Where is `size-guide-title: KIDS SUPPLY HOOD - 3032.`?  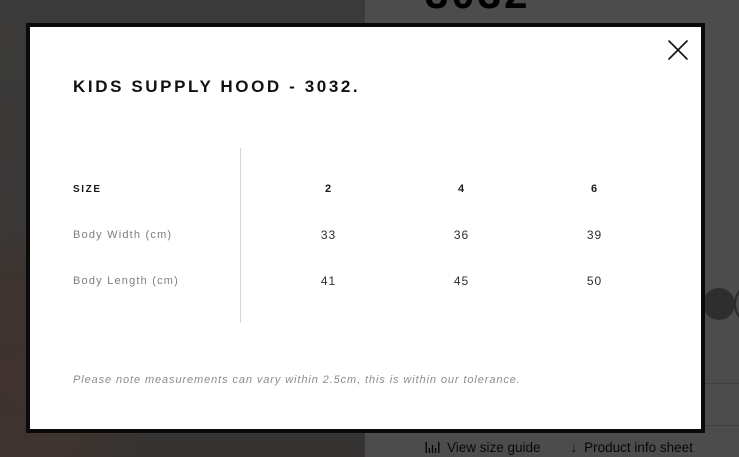 size-guide-title: KIDS SUPPLY HOOD - 3032. is located at coordinates (217, 86).